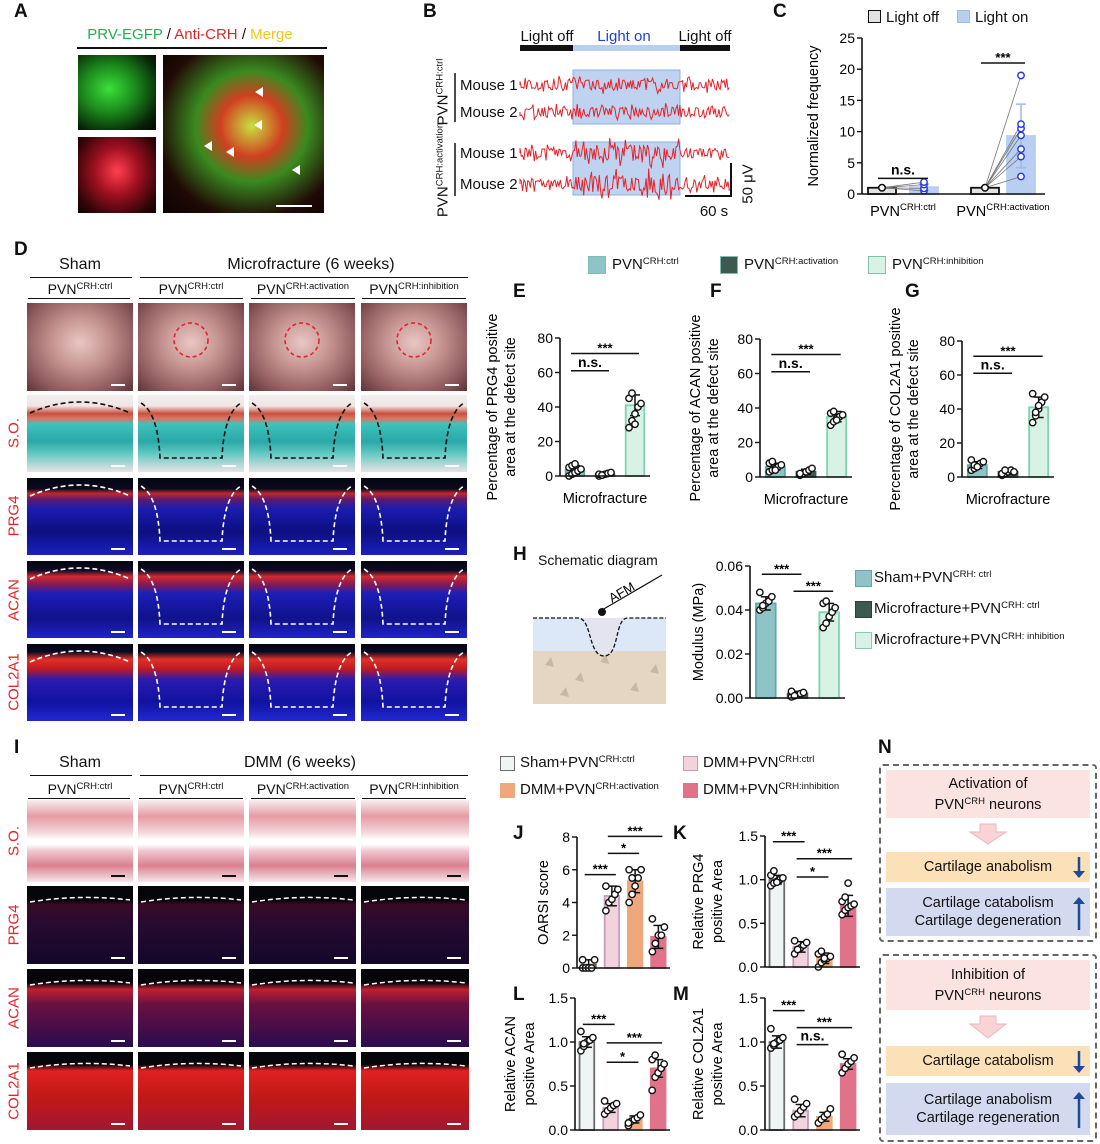  What do you see at coordinates (518, 833) in the screenshot?
I see `panel-label-j: J` at bounding box center [518, 833].